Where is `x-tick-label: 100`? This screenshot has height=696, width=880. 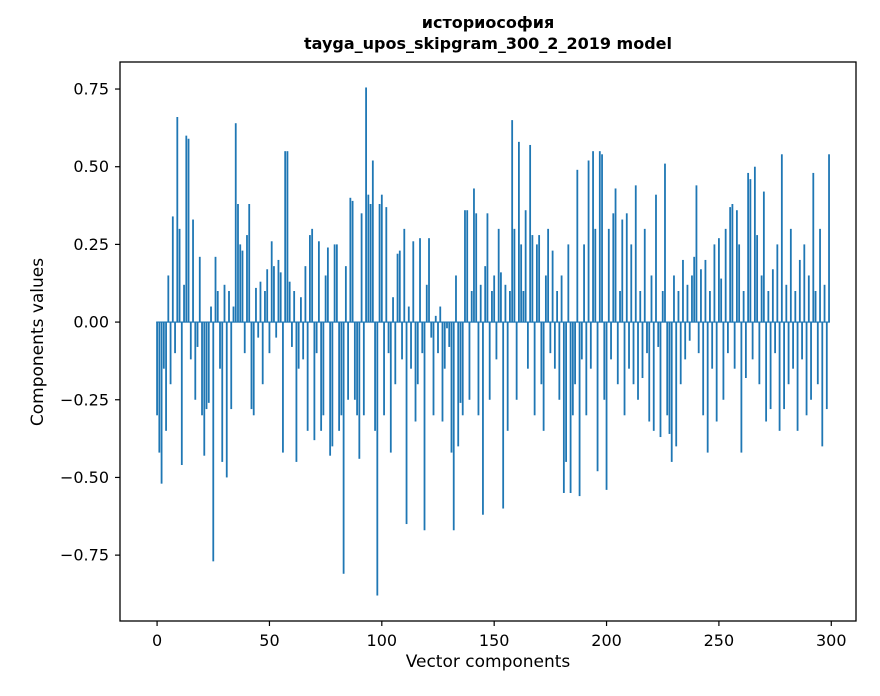 x-tick-label: 100 is located at coordinates (382, 640).